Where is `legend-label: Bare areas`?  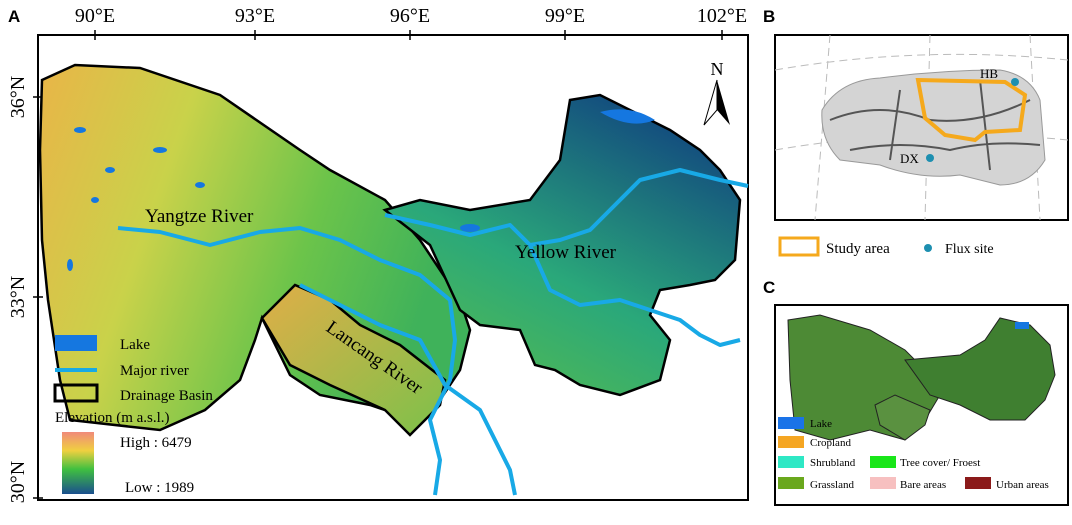 legend-label: Bare areas is located at coordinates (923, 485).